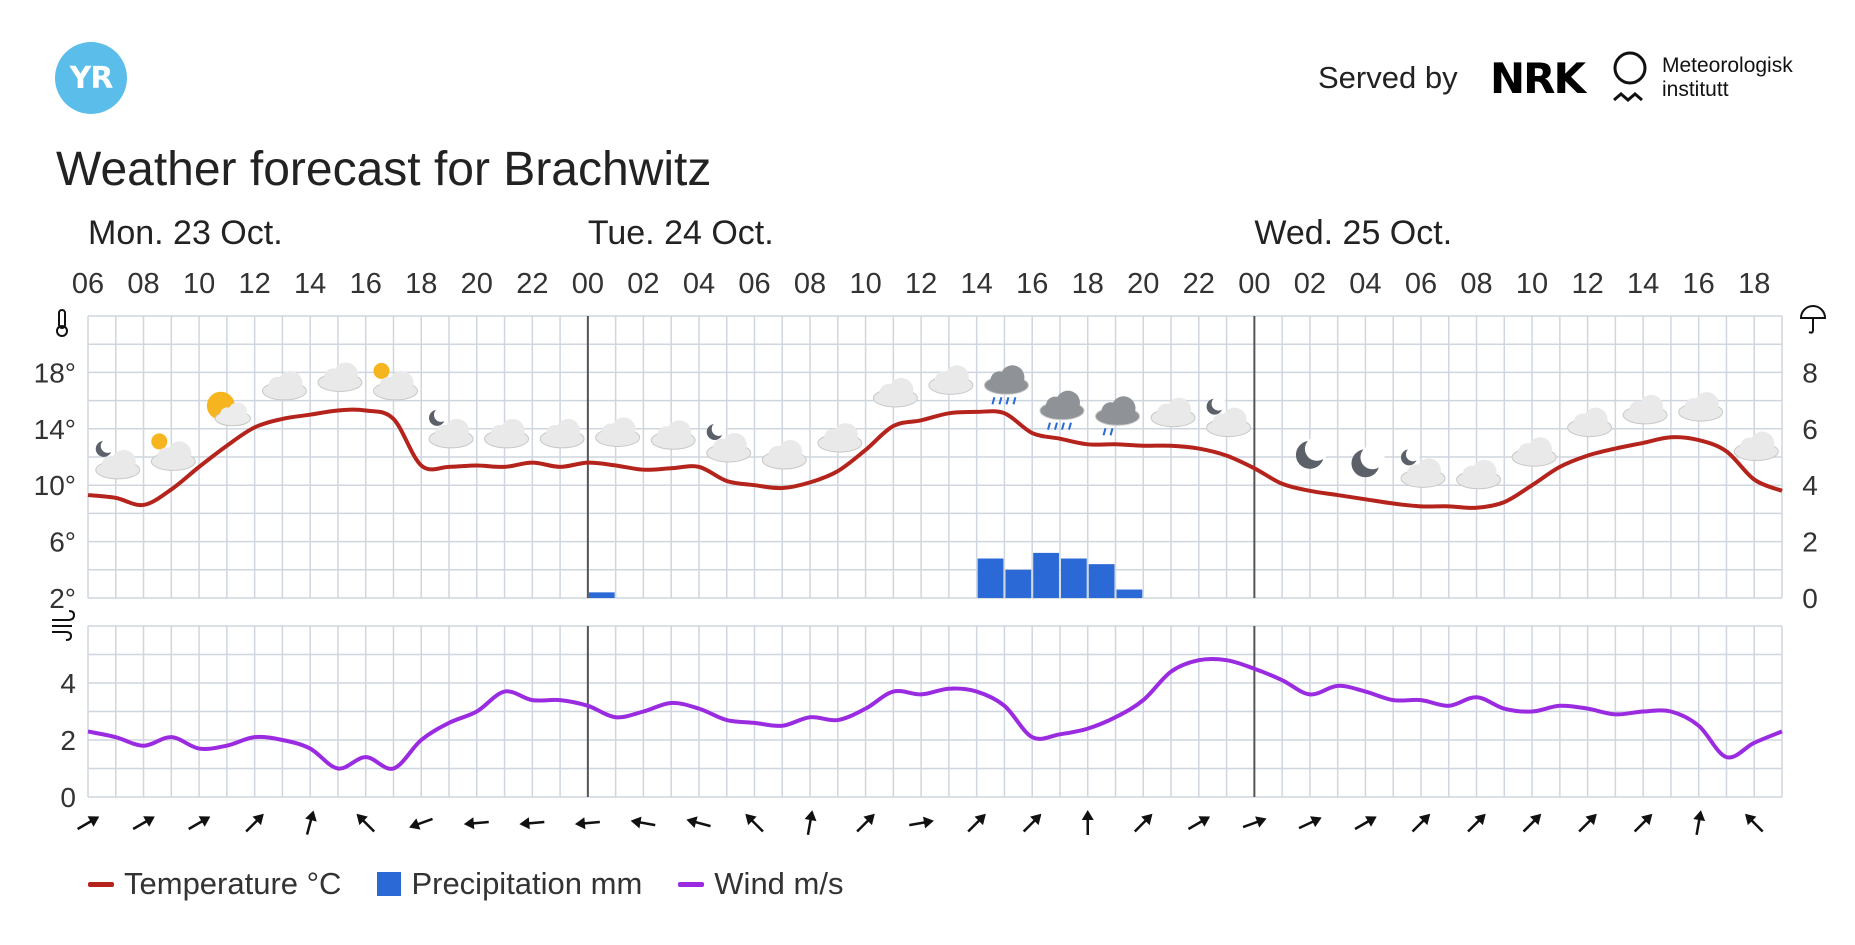 The image size is (1855, 945). What do you see at coordinates (389, 884) in the screenshot?
I see `legend-precipitation-swatch` at bounding box center [389, 884].